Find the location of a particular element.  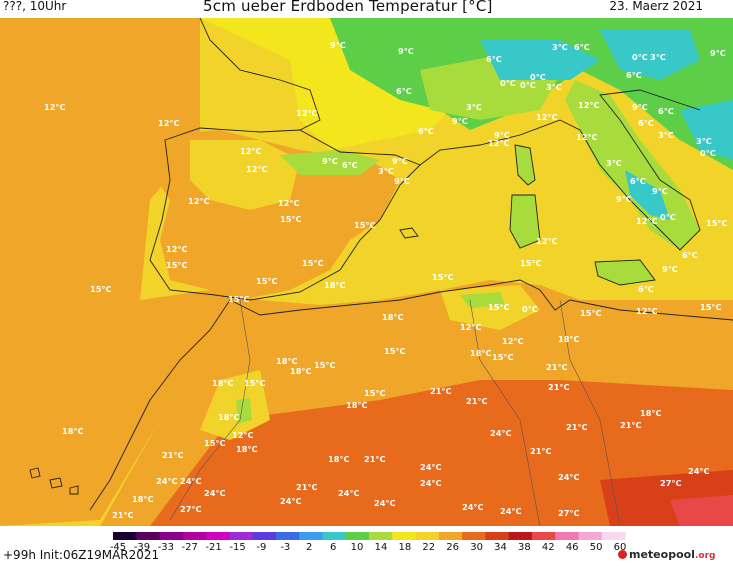

atlas-west-area is located at coordinates (235, 405).